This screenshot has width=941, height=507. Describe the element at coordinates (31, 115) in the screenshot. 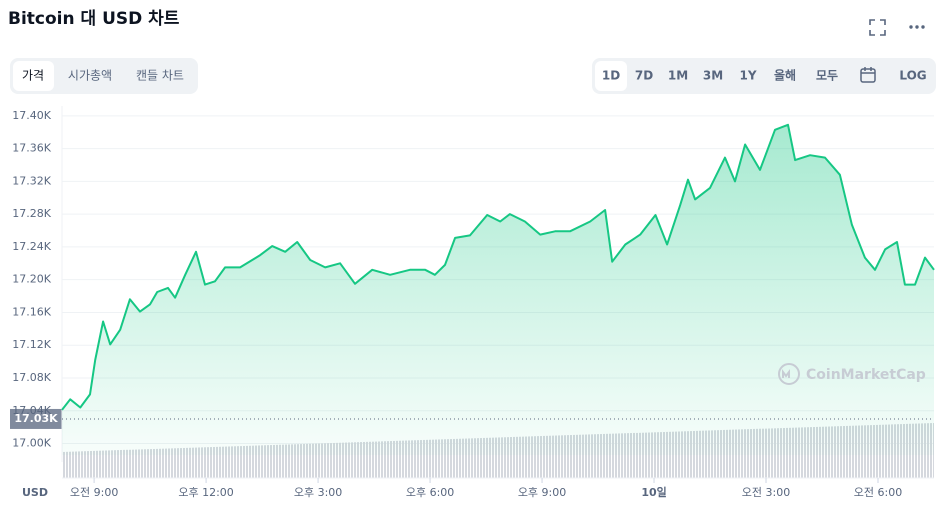

I see `y-tick-label: 17.40K` at that location.